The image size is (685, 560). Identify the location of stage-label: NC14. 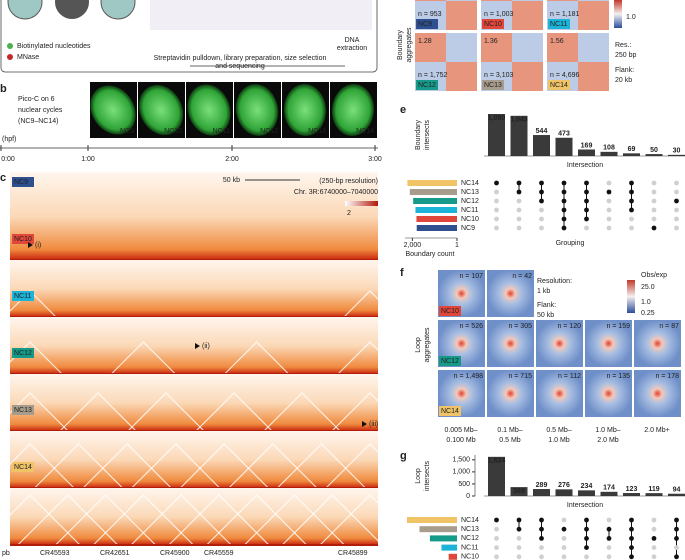
(23, 467).